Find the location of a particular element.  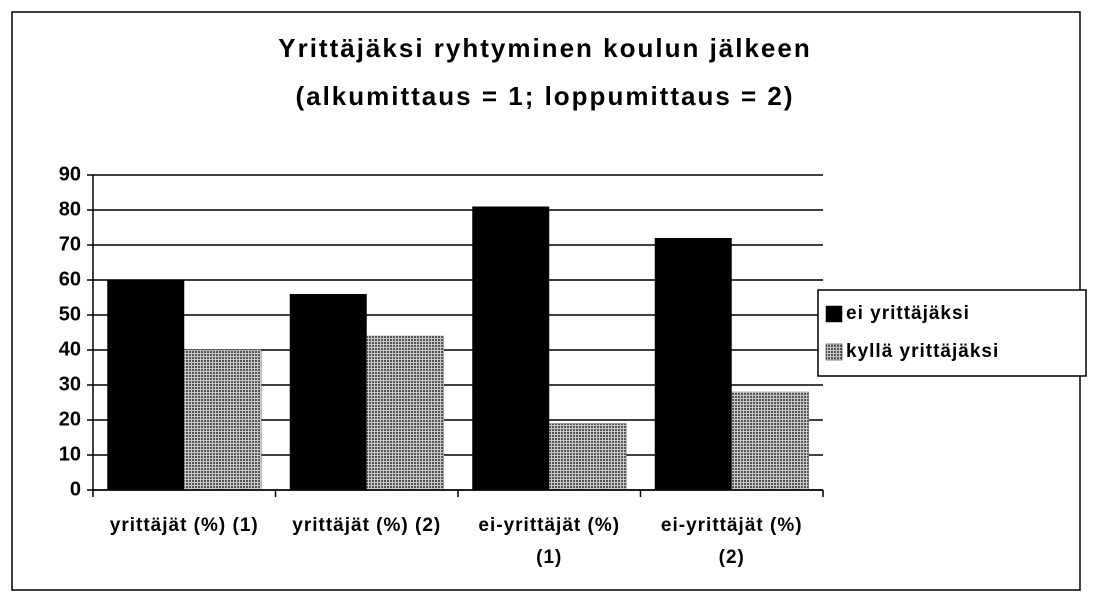

y-tick-label: 40 is located at coordinates (70, 349).